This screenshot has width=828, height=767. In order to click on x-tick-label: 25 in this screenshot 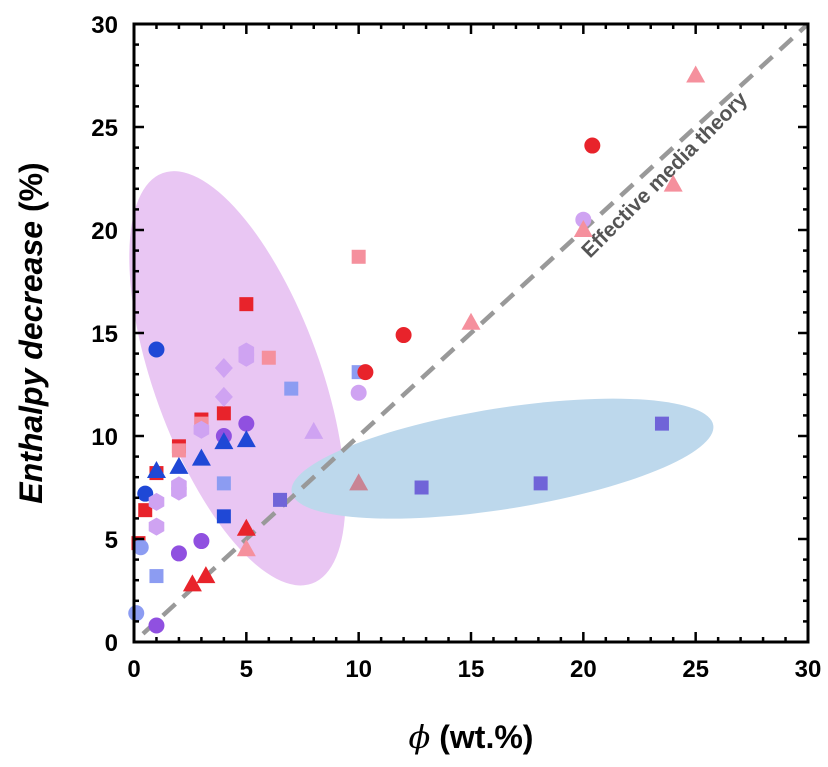, I will do `click(695, 669)`.